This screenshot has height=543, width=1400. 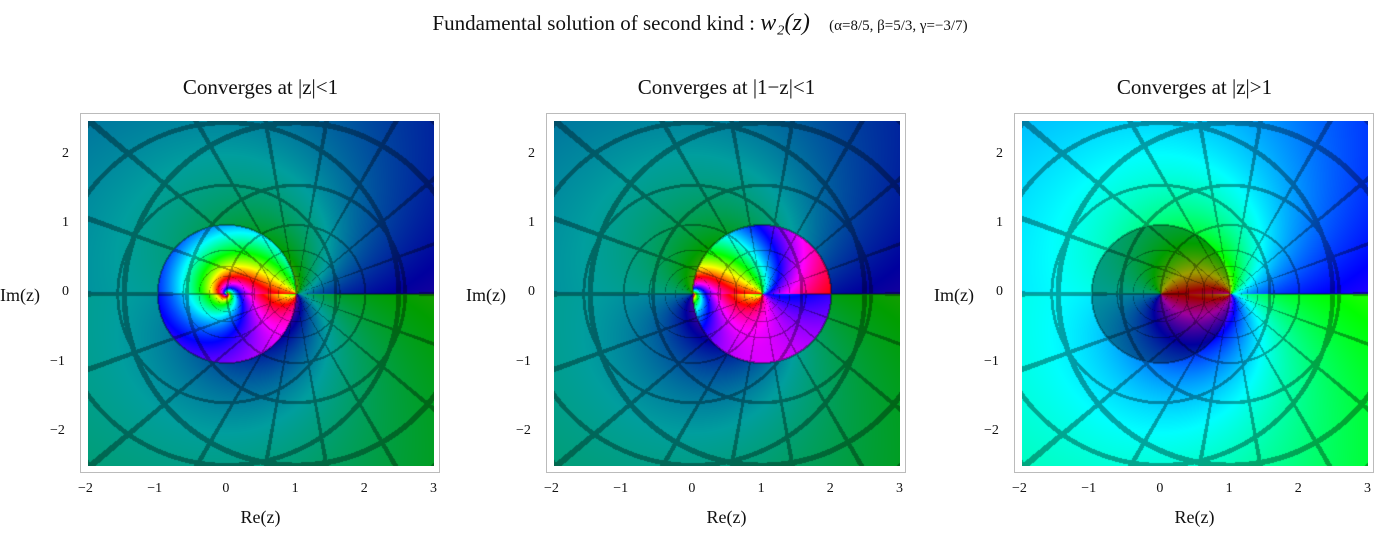 What do you see at coordinates (260, 87) in the screenshot?
I see `panel-title: Converges at |z|<1` at bounding box center [260, 87].